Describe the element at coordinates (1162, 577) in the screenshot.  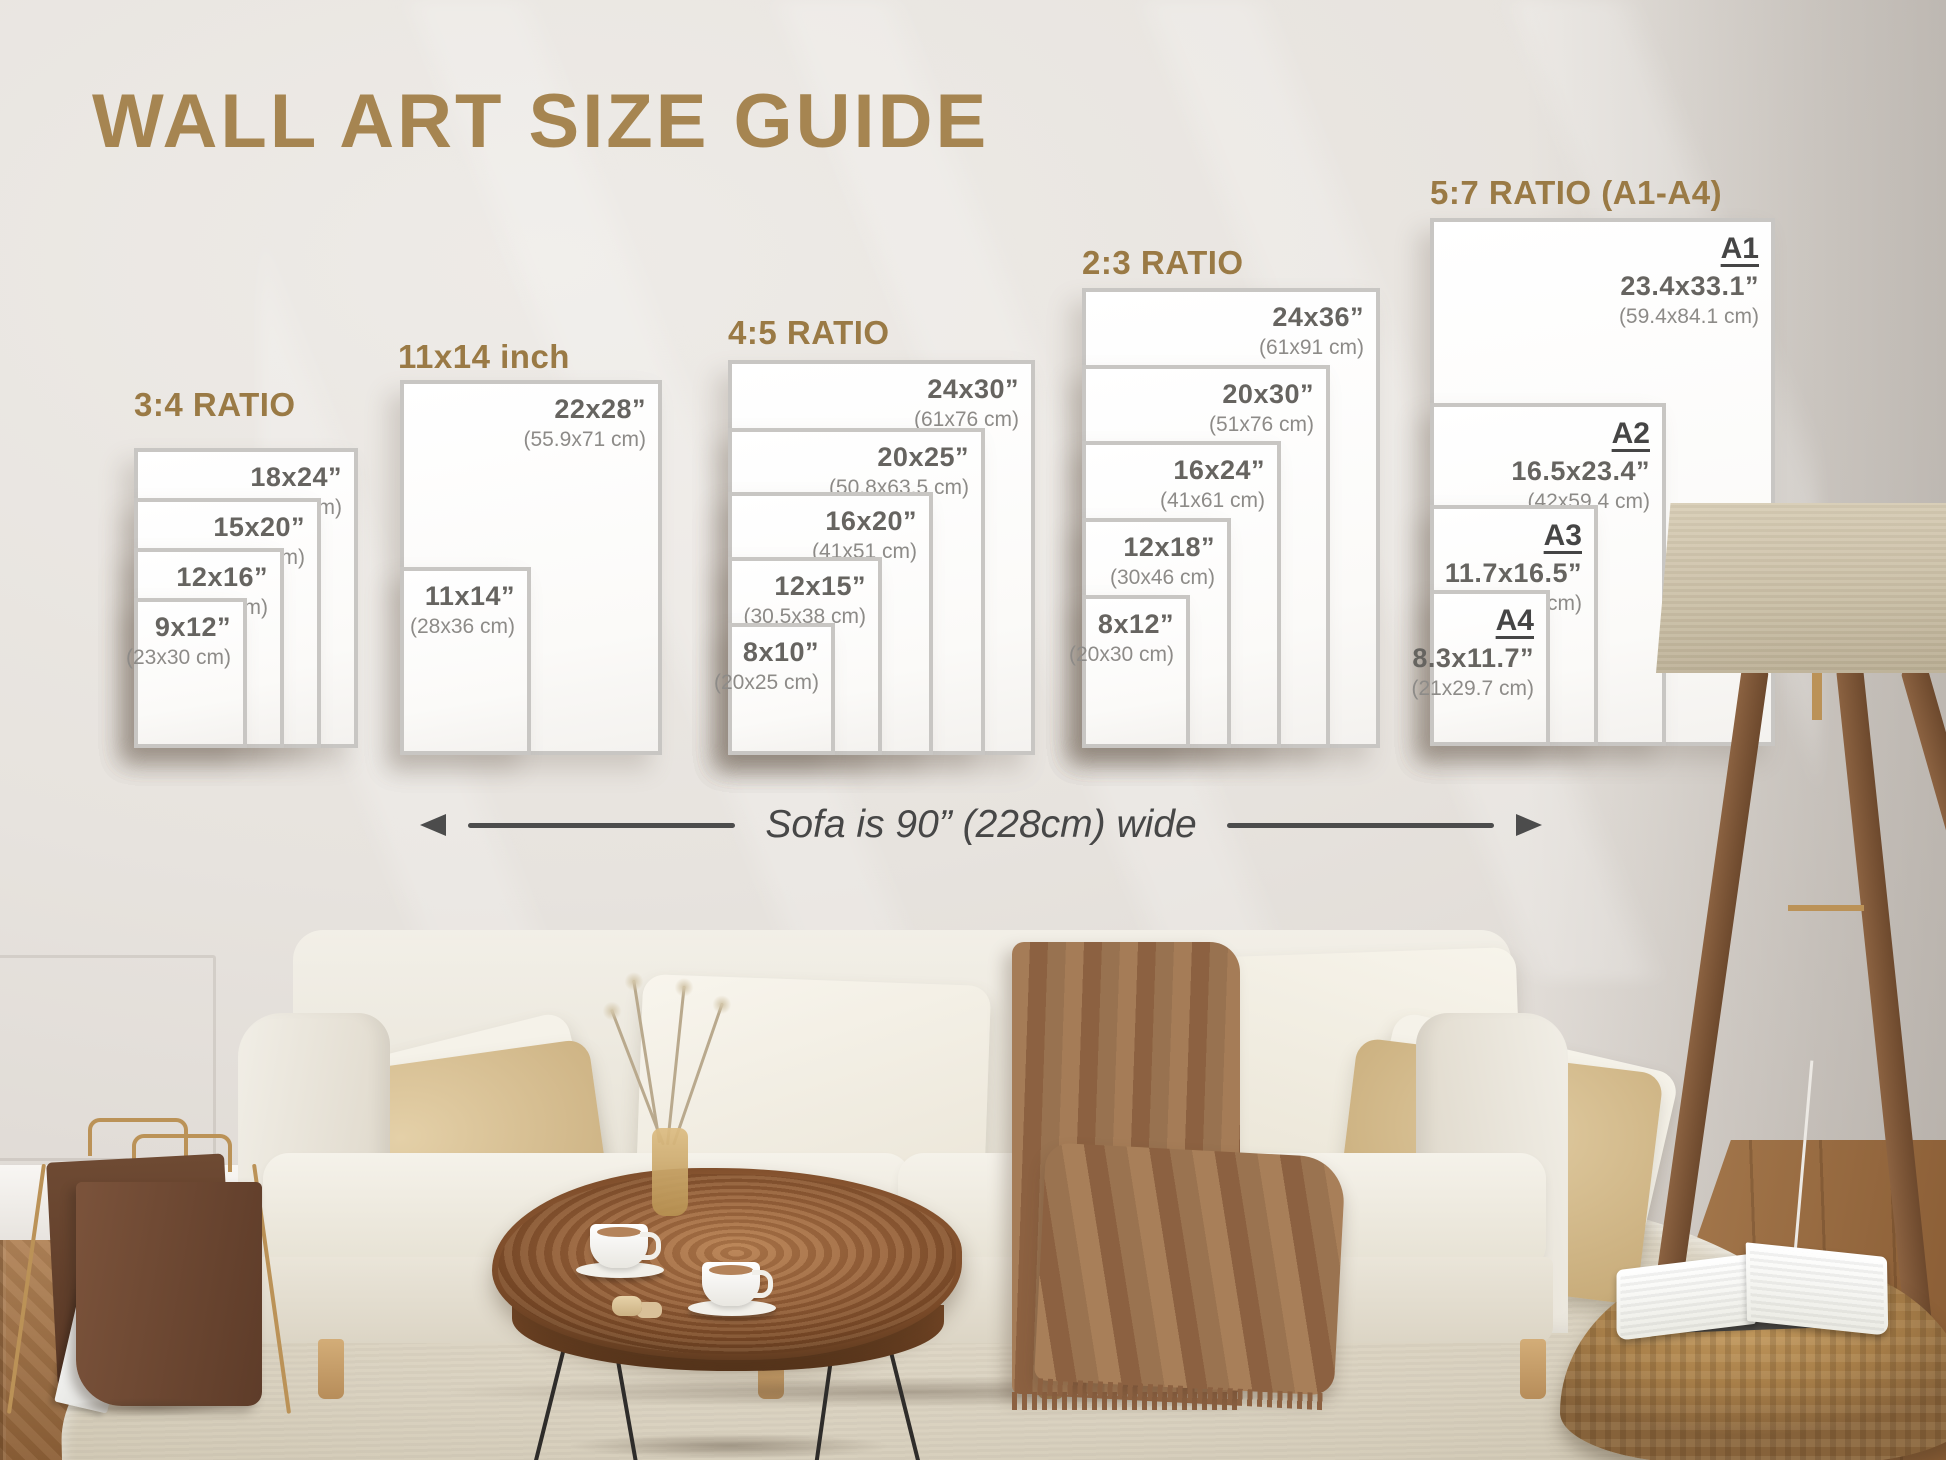
I see `frame-cm-label: (30x46 cm)` at that location.